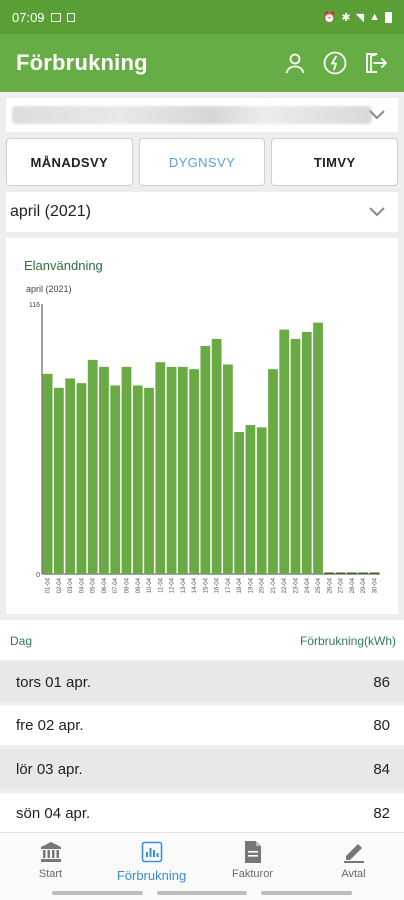  Describe the element at coordinates (381, 682) in the screenshot. I see `row-value: 86` at that location.